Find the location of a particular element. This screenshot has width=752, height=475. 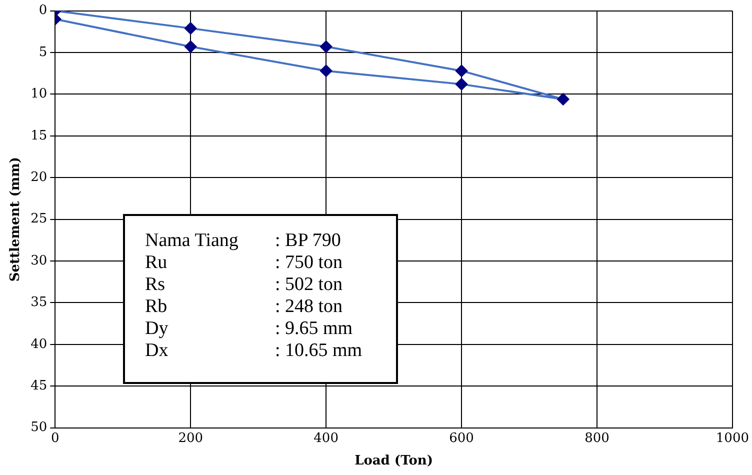

y-tick-label: 0 is located at coordinates (43, 10).